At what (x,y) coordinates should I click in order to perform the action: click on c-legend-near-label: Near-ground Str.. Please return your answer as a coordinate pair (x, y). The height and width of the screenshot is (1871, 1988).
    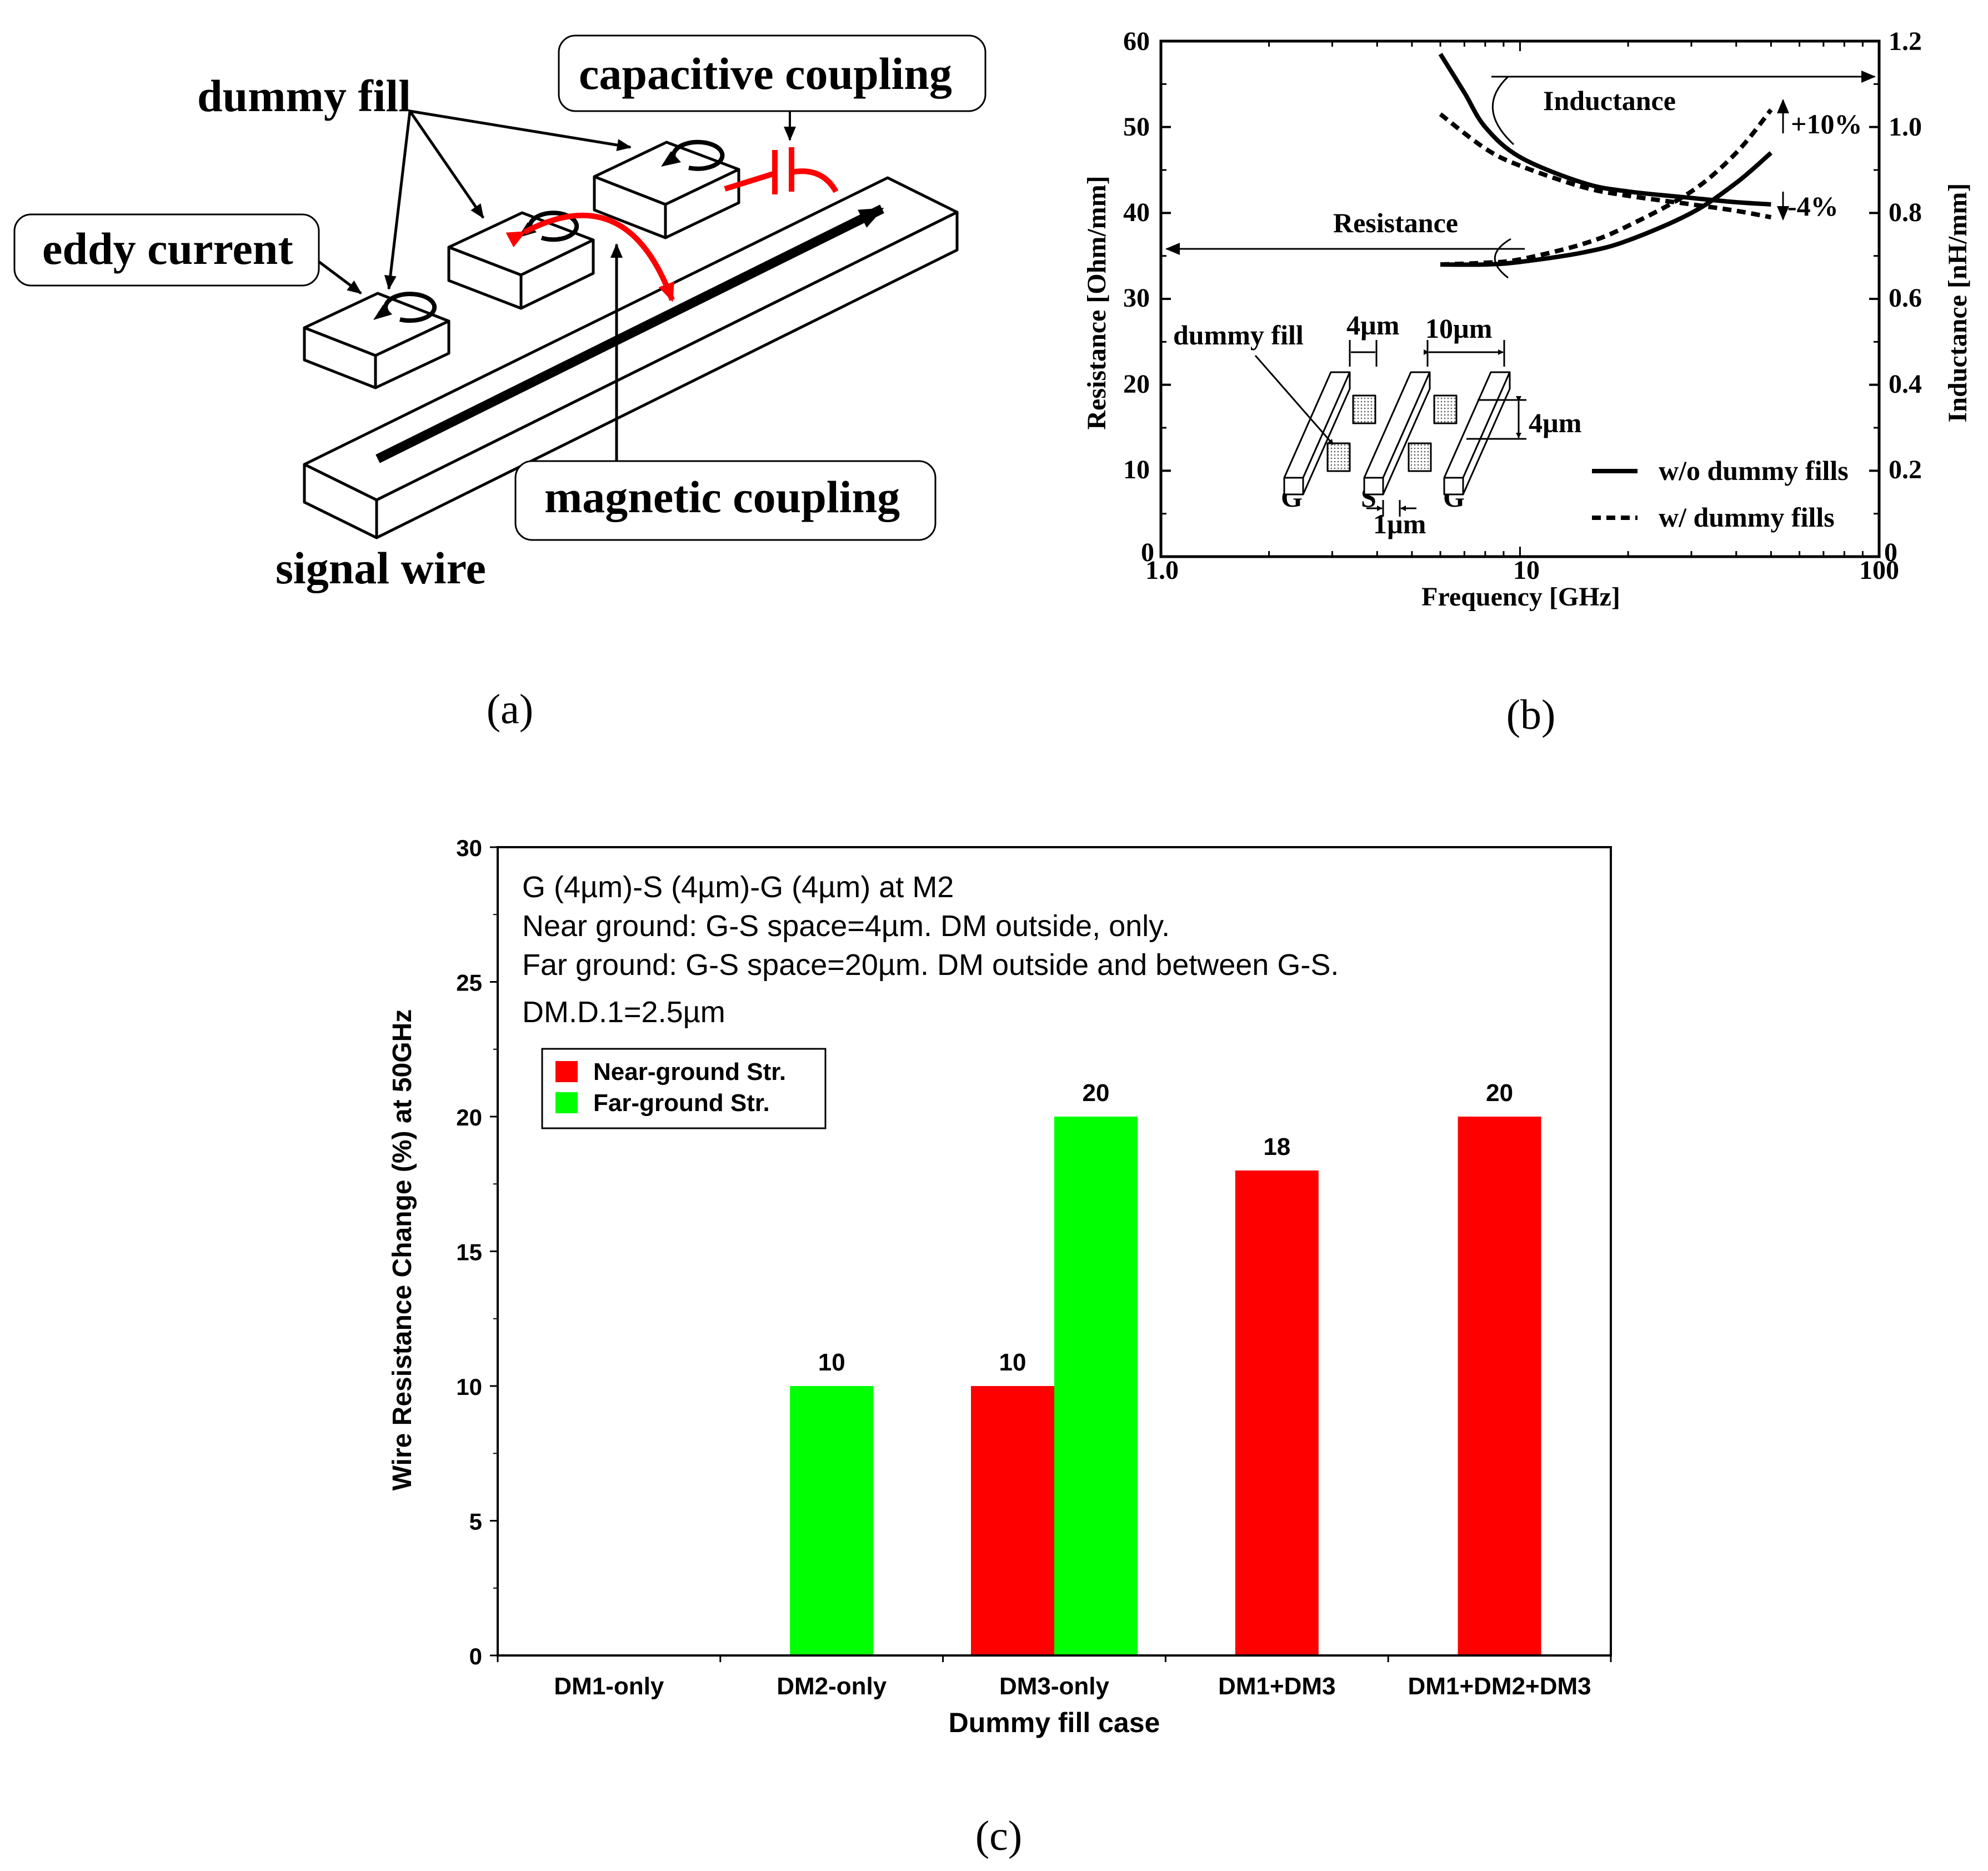
    Looking at the image, I should click on (689, 1072).